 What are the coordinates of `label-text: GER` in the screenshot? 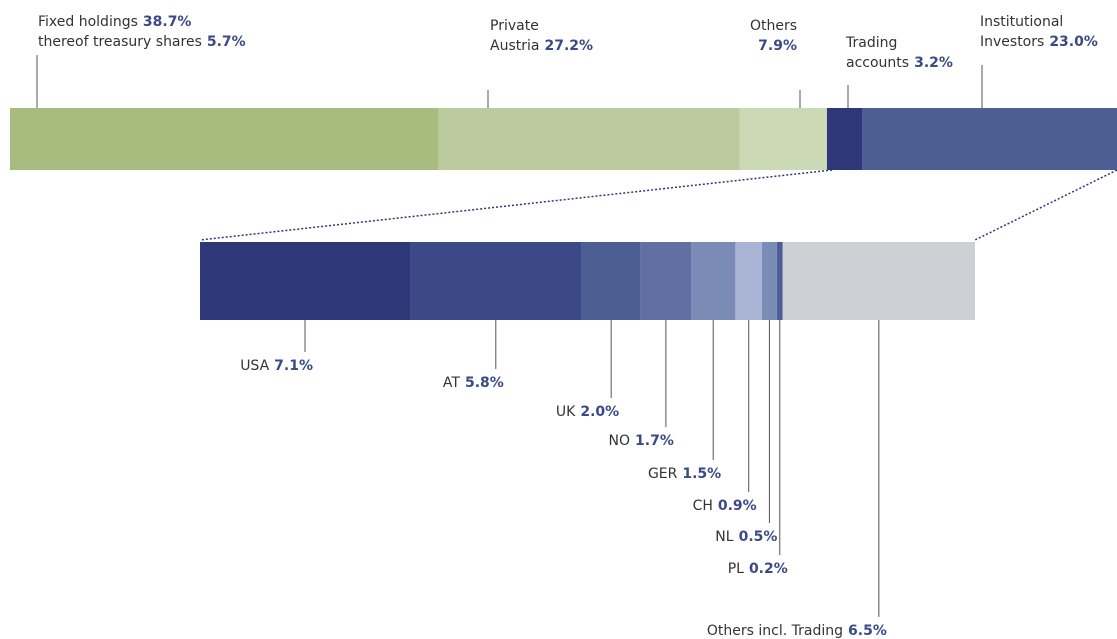 It's located at (663, 474).